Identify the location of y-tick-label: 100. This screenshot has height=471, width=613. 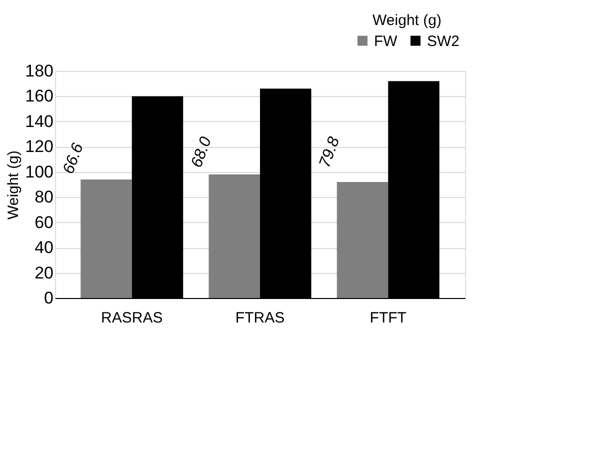
(39, 172).